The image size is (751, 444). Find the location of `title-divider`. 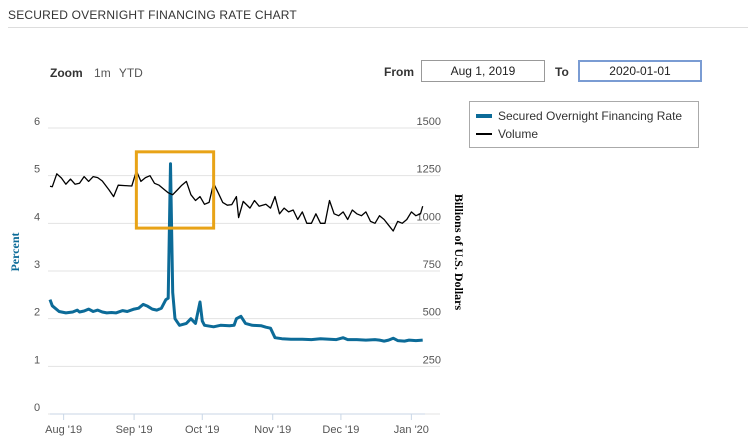

title-divider is located at coordinates (378, 27).